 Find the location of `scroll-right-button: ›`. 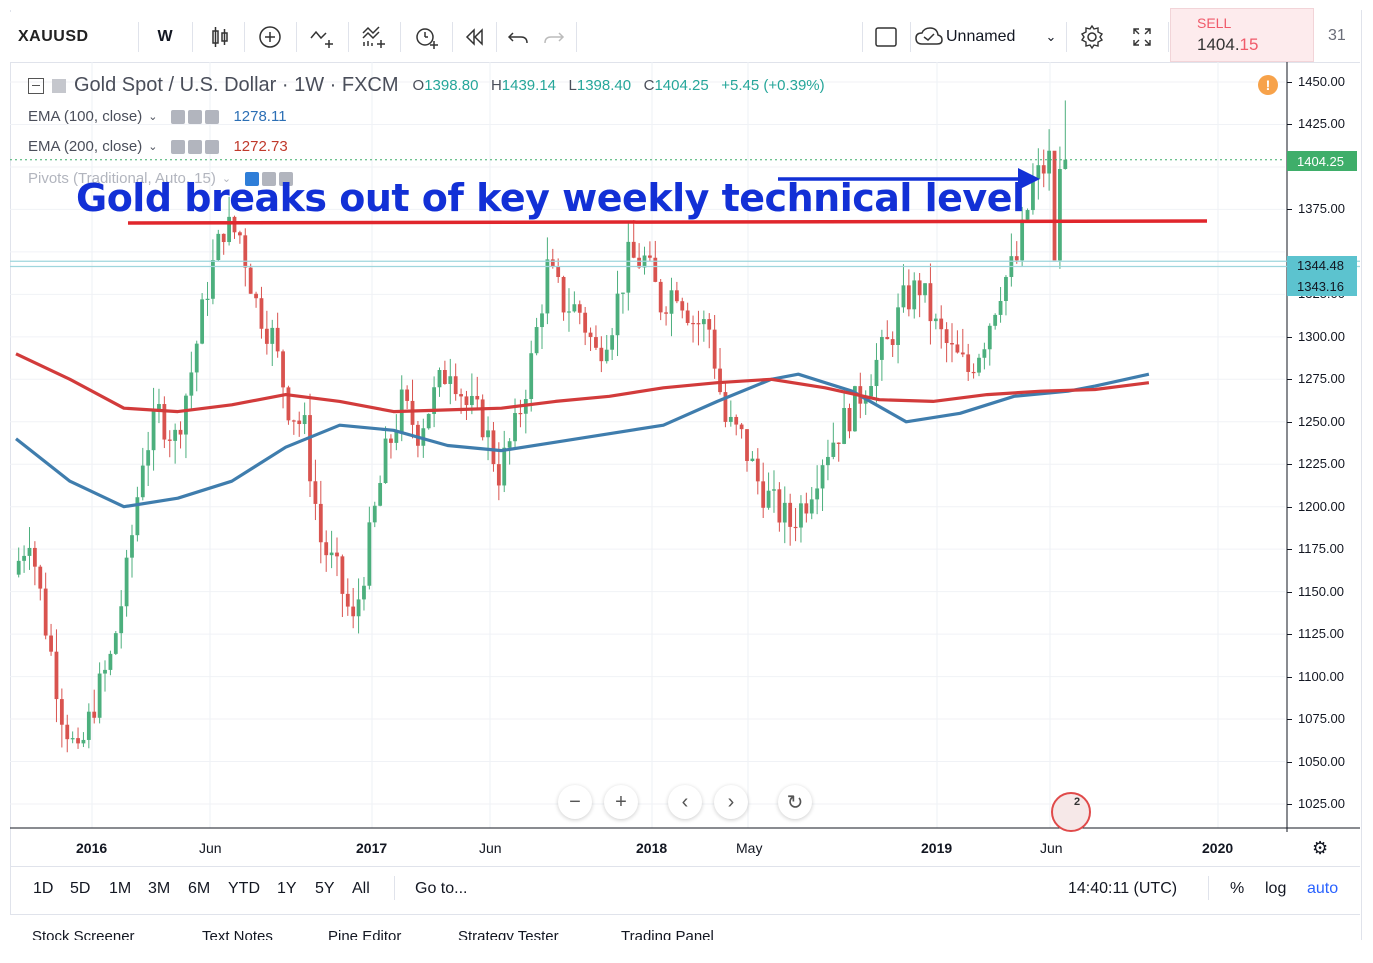

scroll-right-button: › is located at coordinates (731, 802).